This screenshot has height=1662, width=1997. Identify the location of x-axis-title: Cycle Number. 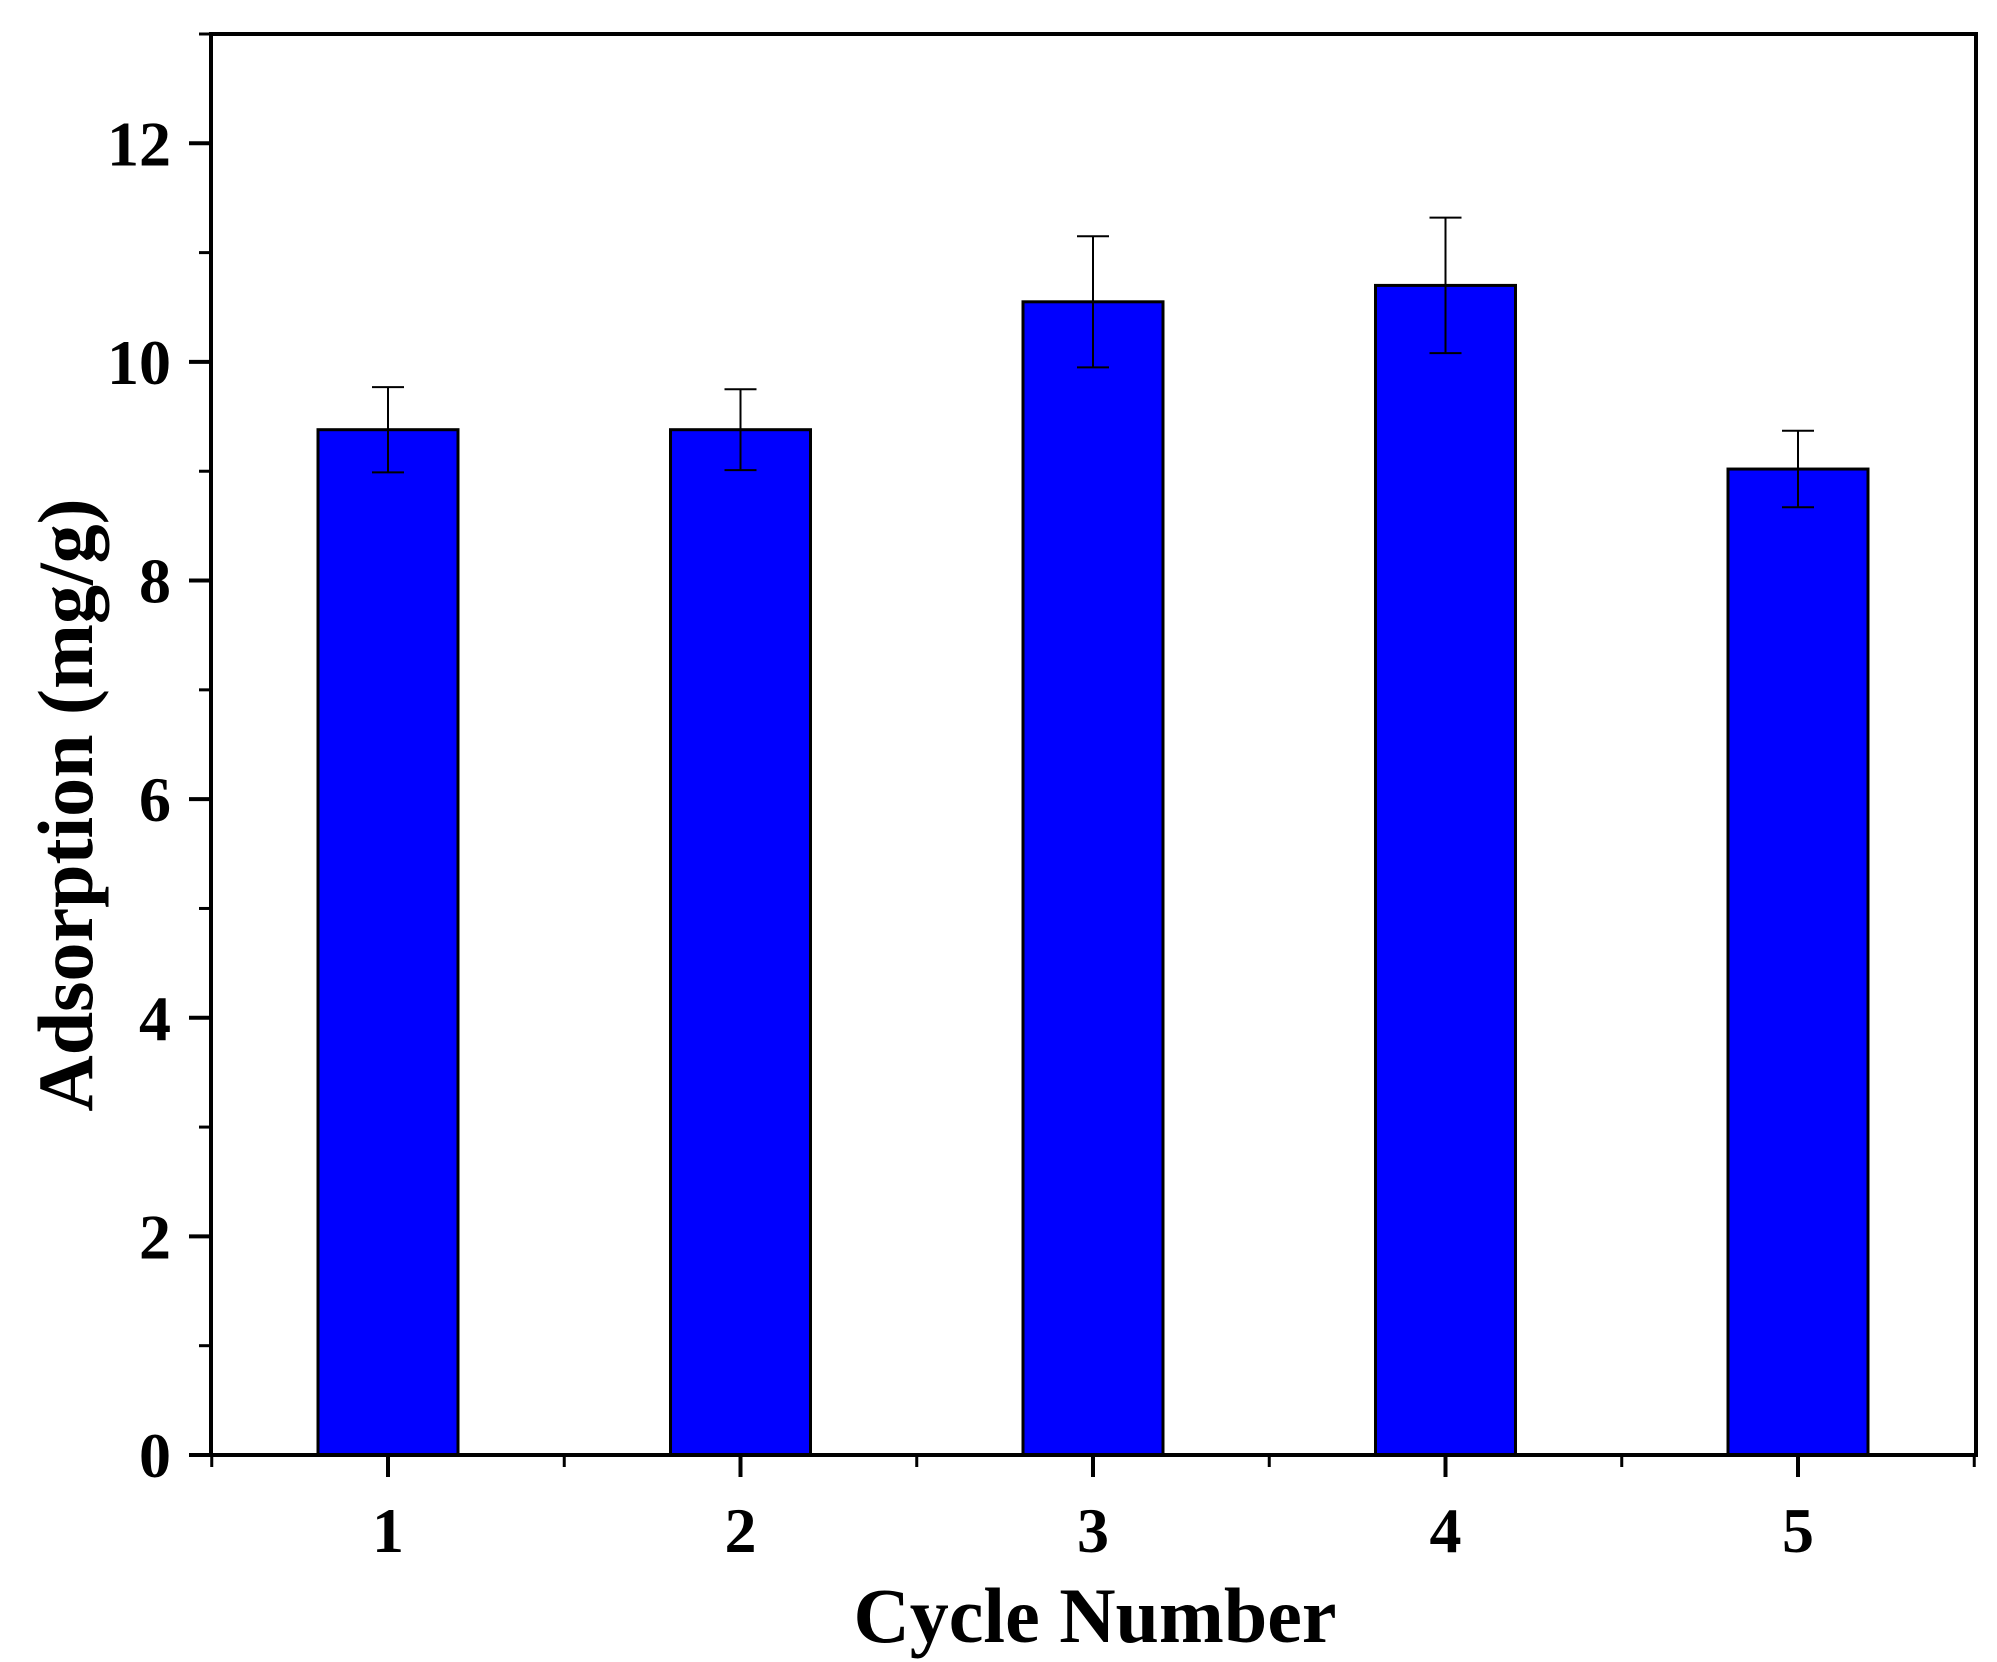
(1094, 1615).